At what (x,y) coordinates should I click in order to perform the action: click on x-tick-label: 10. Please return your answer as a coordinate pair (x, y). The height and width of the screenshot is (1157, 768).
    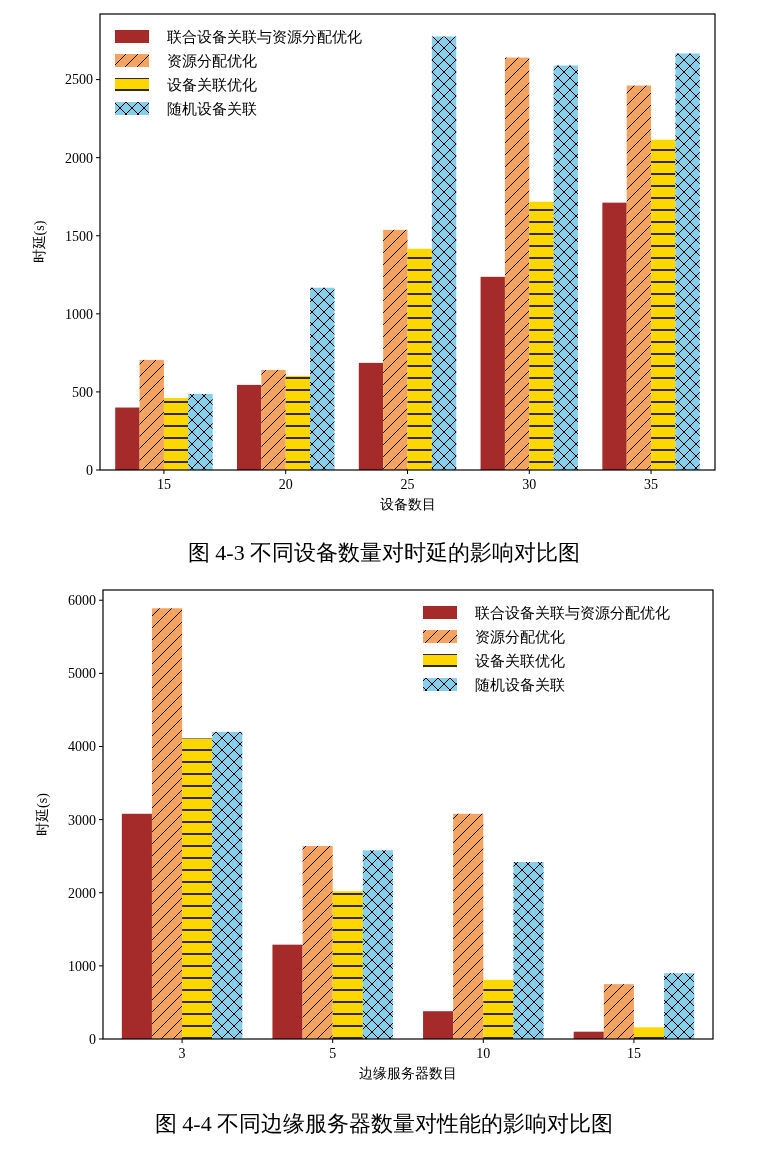
    Looking at the image, I should click on (483, 1053).